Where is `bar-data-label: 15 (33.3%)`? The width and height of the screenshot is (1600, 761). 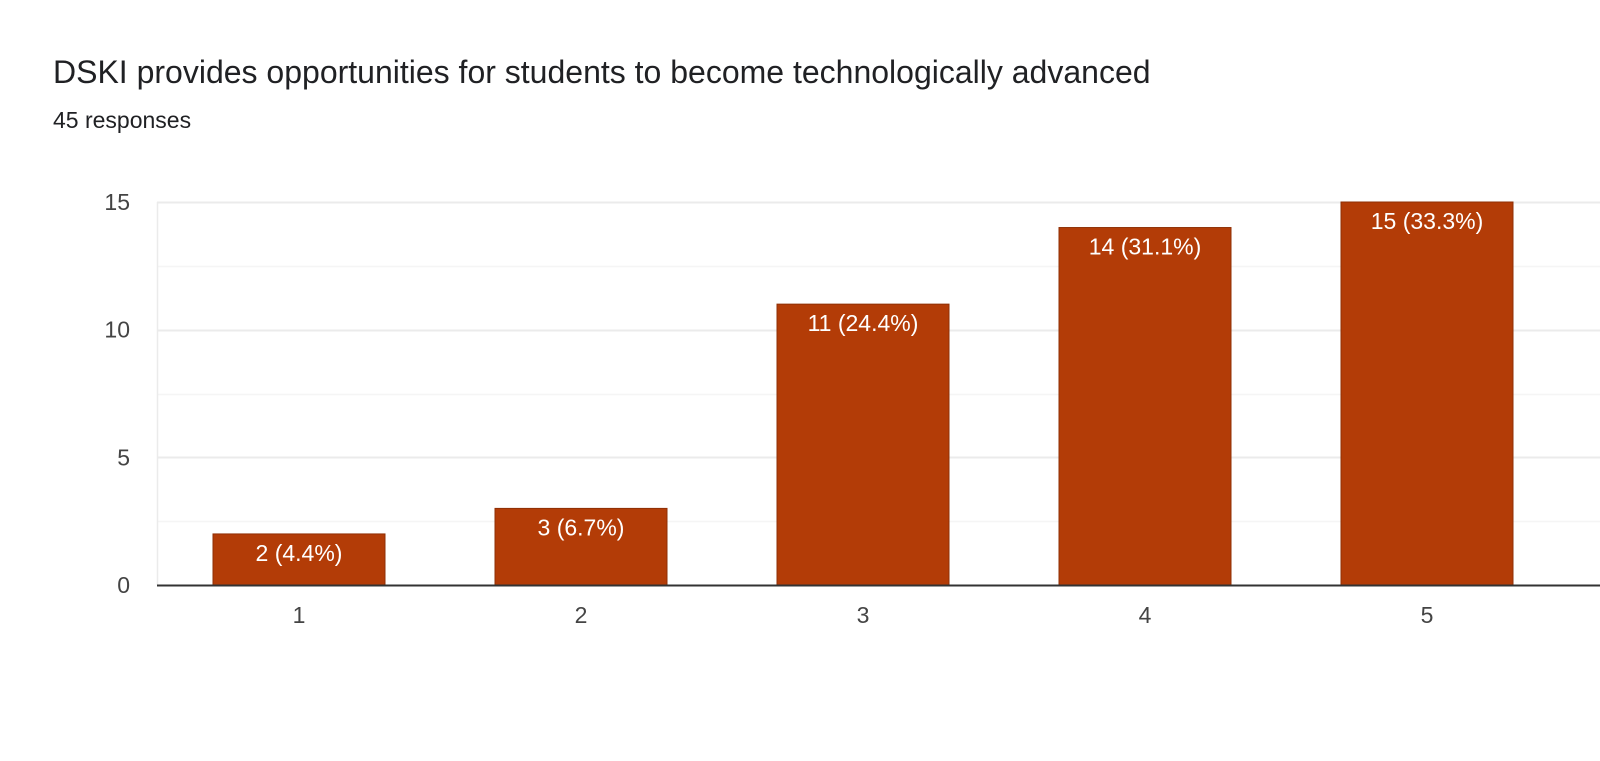
bar-data-label: 15 (33.3%) is located at coordinates (1427, 221).